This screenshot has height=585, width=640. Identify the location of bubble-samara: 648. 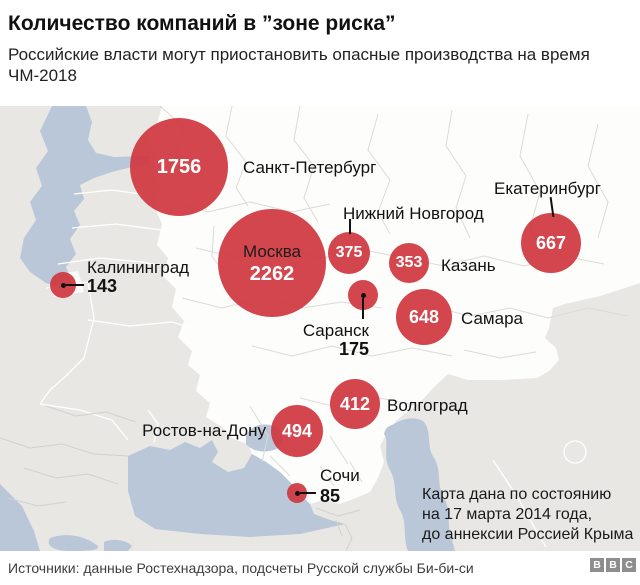
(424, 317).